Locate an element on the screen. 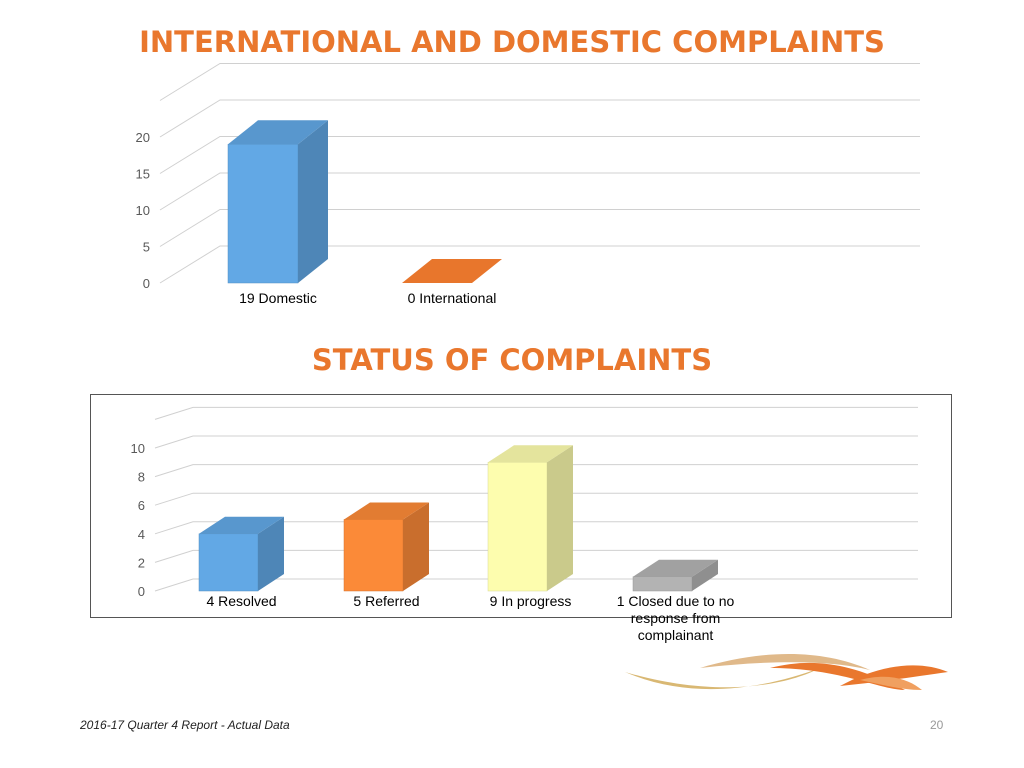  chart2-category-label: 4 Resolved is located at coordinates (241, 601).